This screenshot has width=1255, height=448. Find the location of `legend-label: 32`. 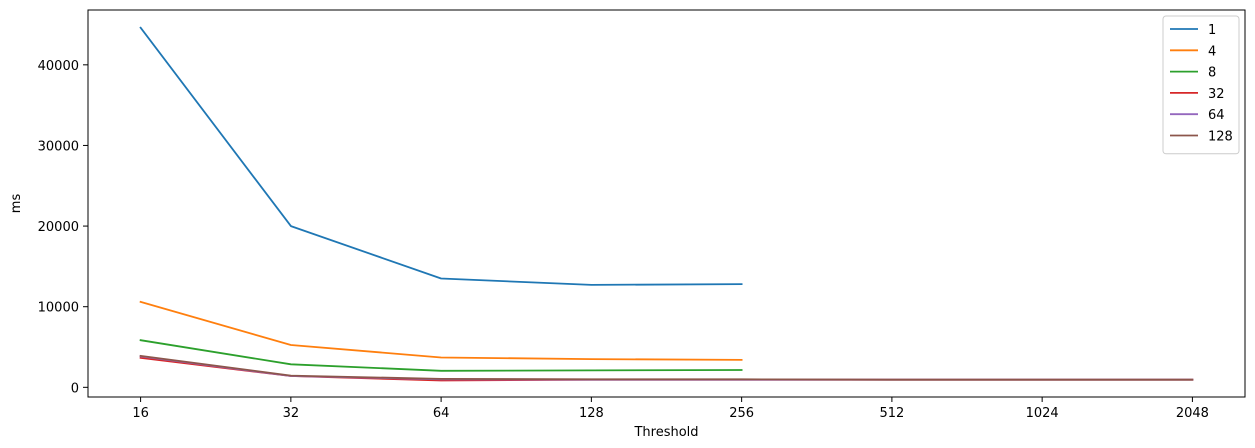

legend-label: 32 is located at coordinates (1216, 94).